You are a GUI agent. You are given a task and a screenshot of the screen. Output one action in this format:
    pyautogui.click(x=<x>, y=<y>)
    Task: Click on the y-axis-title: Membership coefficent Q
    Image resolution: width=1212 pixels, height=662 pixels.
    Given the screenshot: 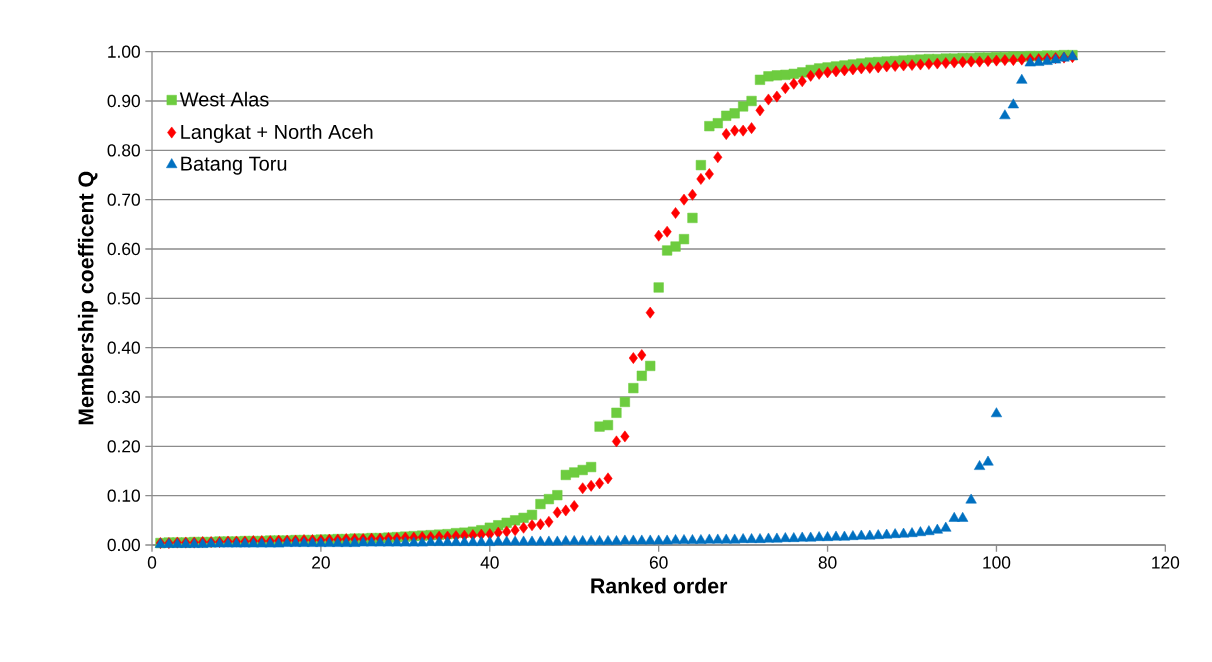 What is the action you would take?
    pyautogui.click(x=87, y=298)
    